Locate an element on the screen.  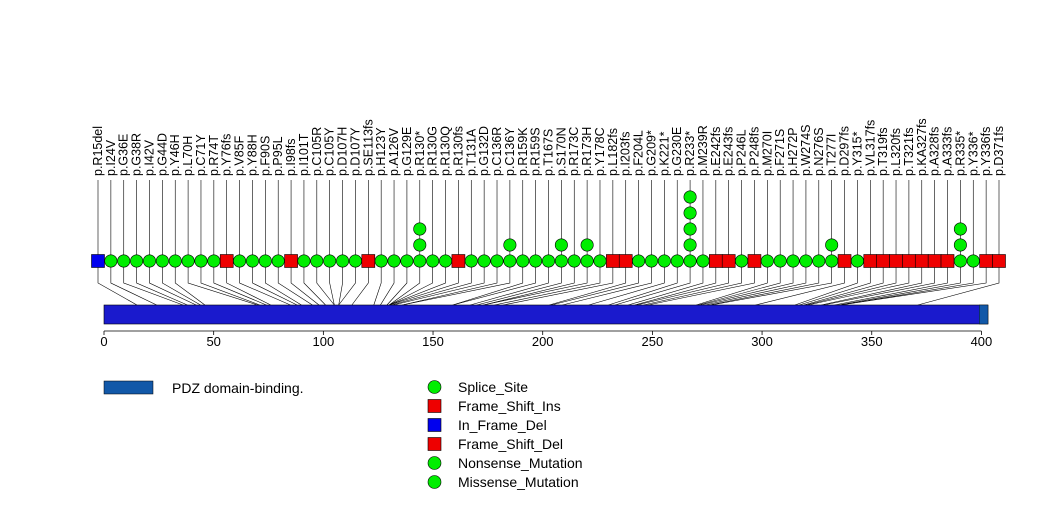
mutation-label-37: p.R173C is located at coordinates (574, 151).